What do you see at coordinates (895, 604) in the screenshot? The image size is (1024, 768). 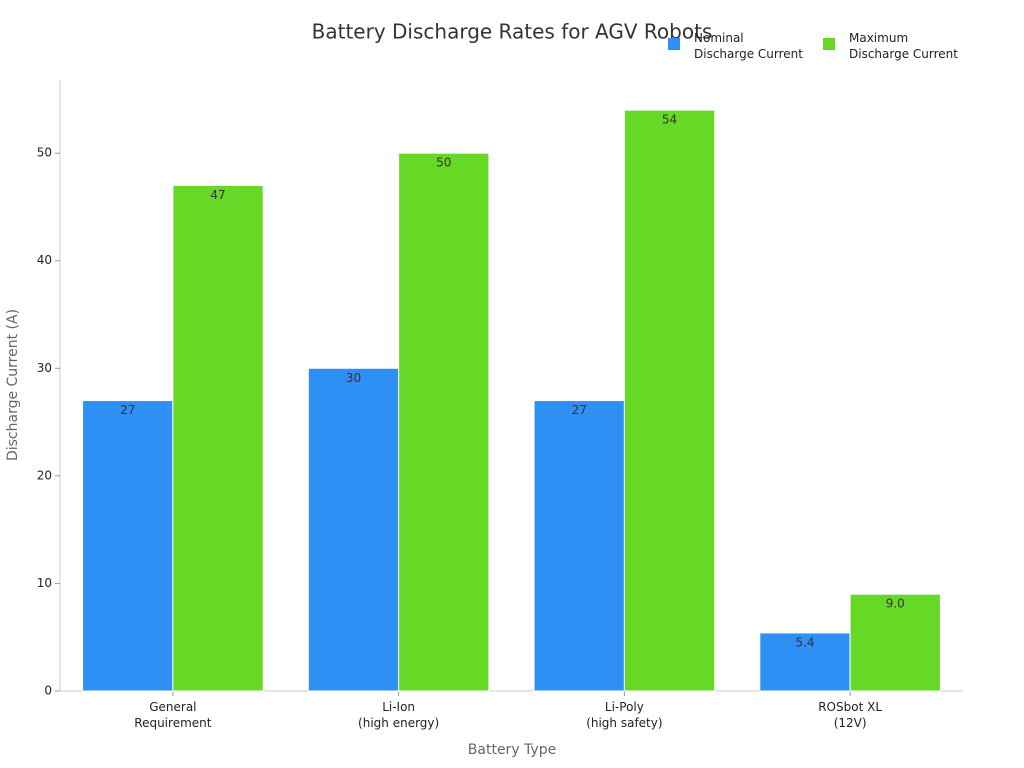 I see `data-label: 9.0` at bounding box center [895, 604].